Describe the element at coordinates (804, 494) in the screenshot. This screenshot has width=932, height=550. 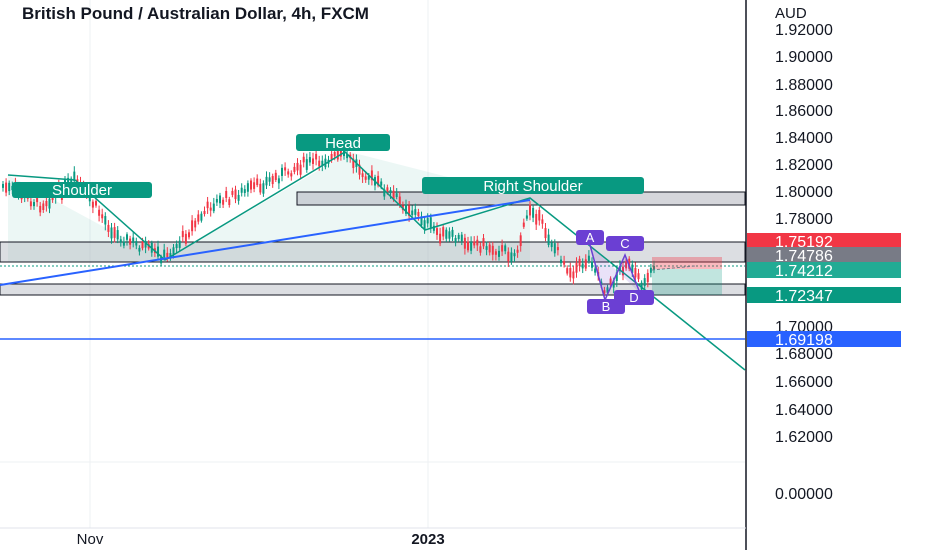
I see `price-tick-label: 0.00000` at that location.